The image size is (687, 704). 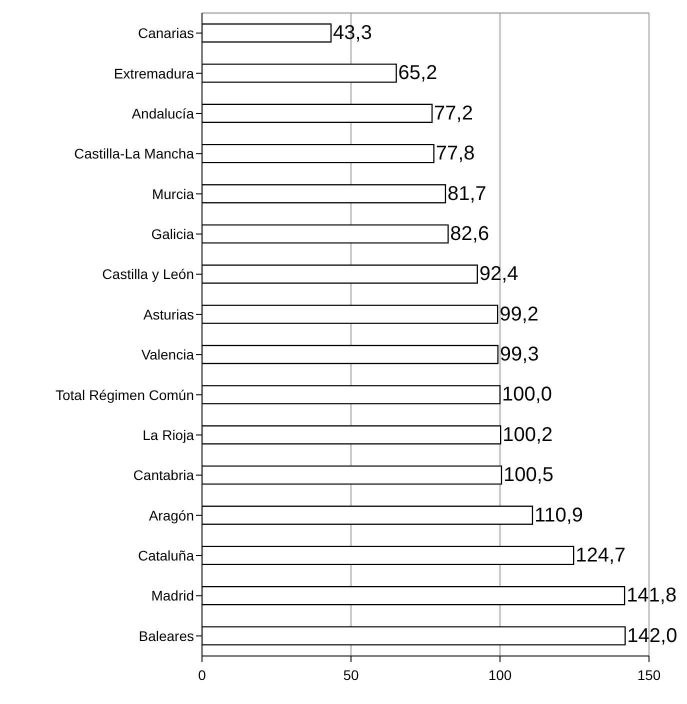 I want to click on x-tick-label: 0, so click(x=202, y=674).